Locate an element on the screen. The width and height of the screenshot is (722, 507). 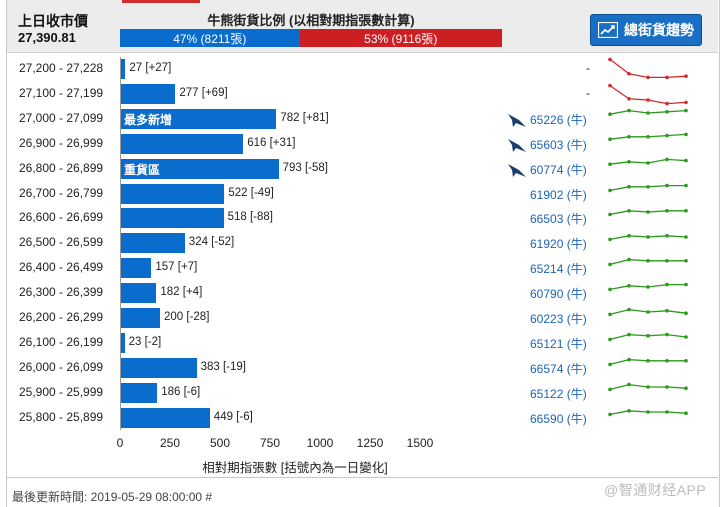
strike-range-label: 27,100 - 27,199 is located at coordinates (61, 92).